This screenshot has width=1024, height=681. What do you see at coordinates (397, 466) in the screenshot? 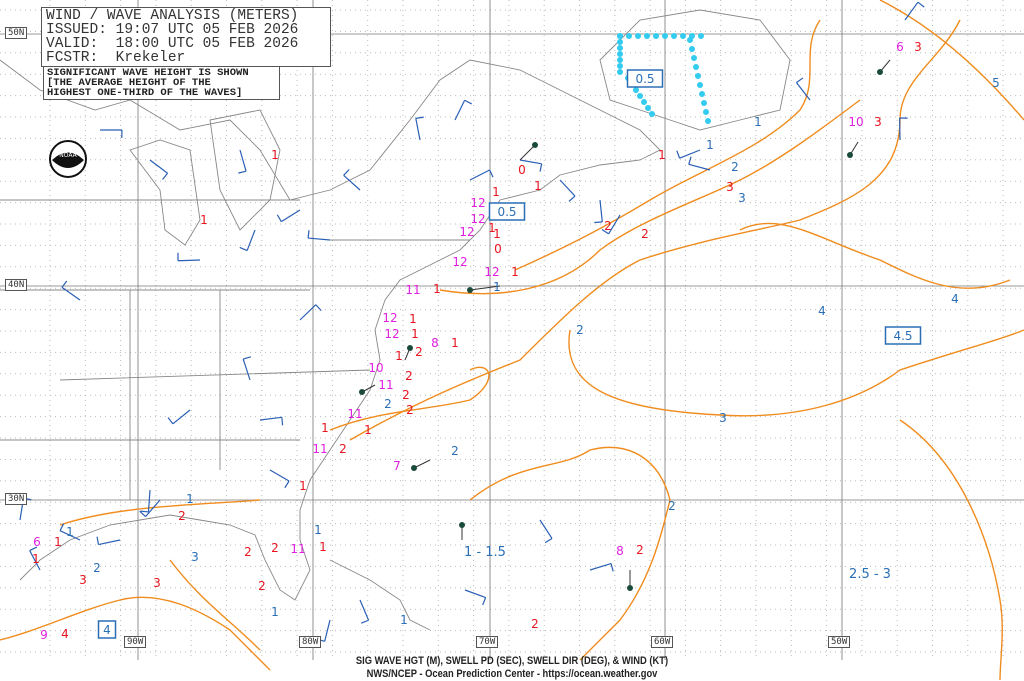
I see `swell-period-label: 7` at bounding box center [397, 466].